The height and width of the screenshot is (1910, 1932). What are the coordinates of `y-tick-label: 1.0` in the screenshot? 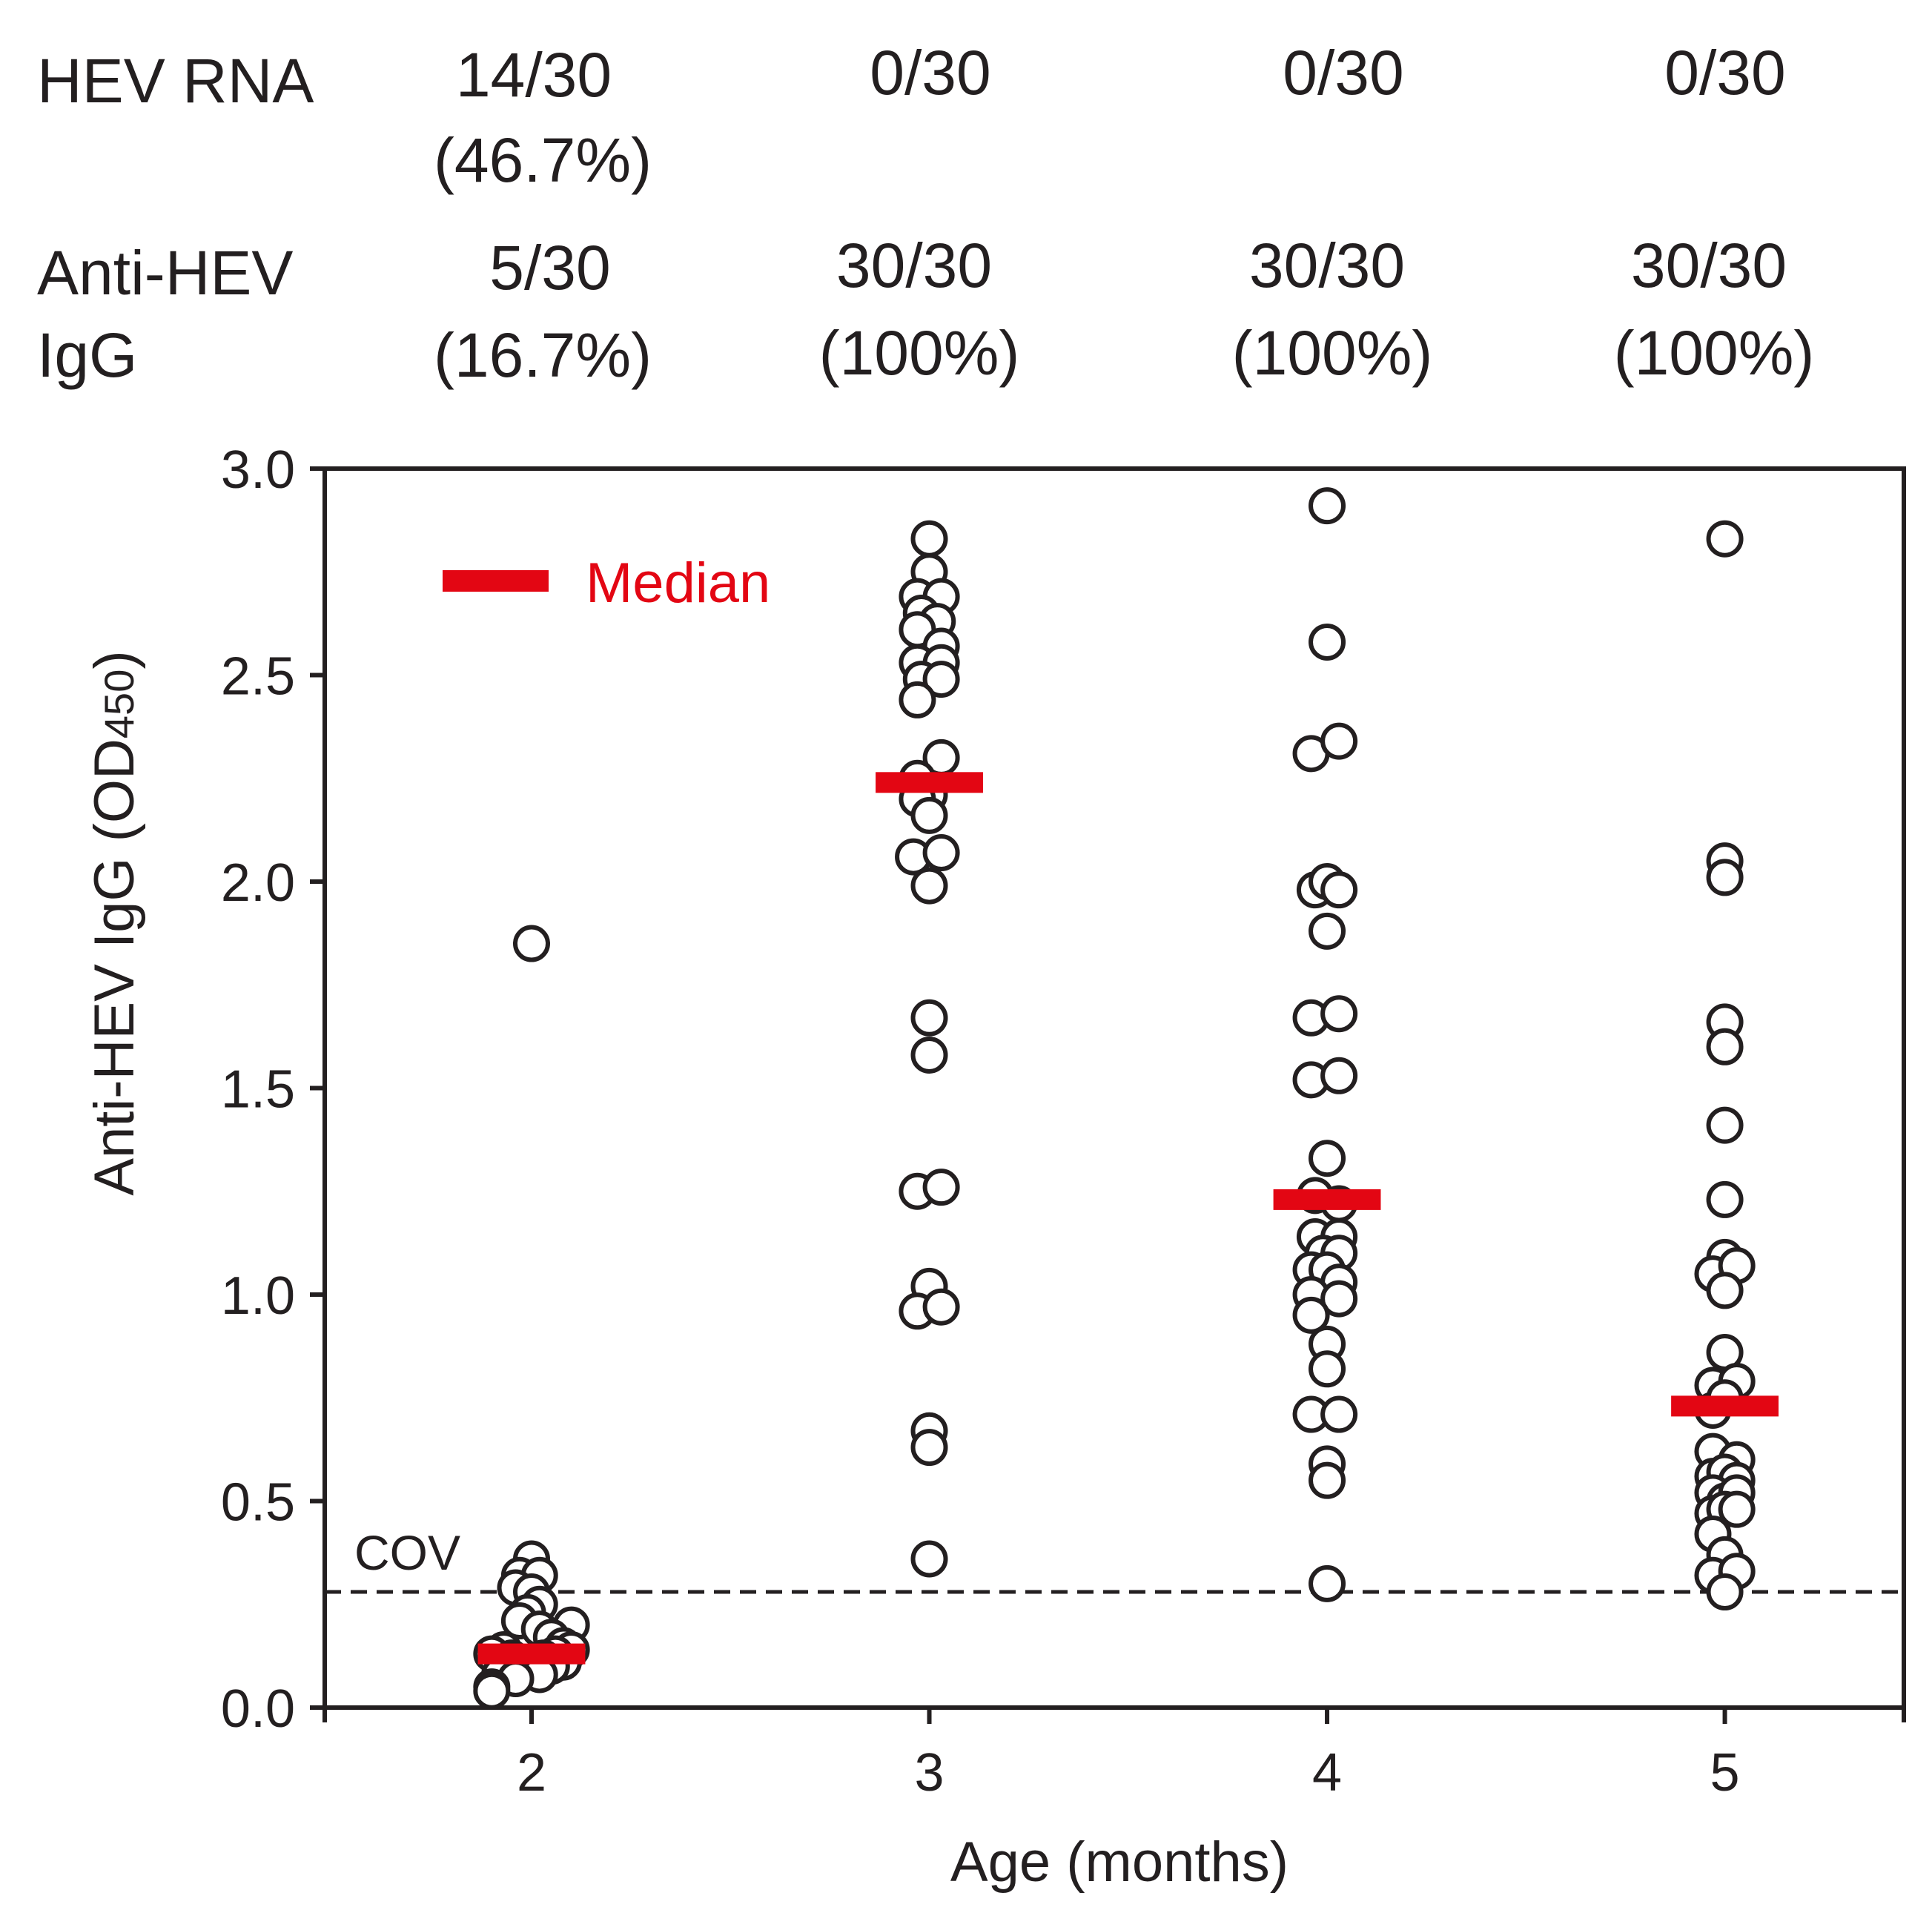 It's located at (258, 1296).